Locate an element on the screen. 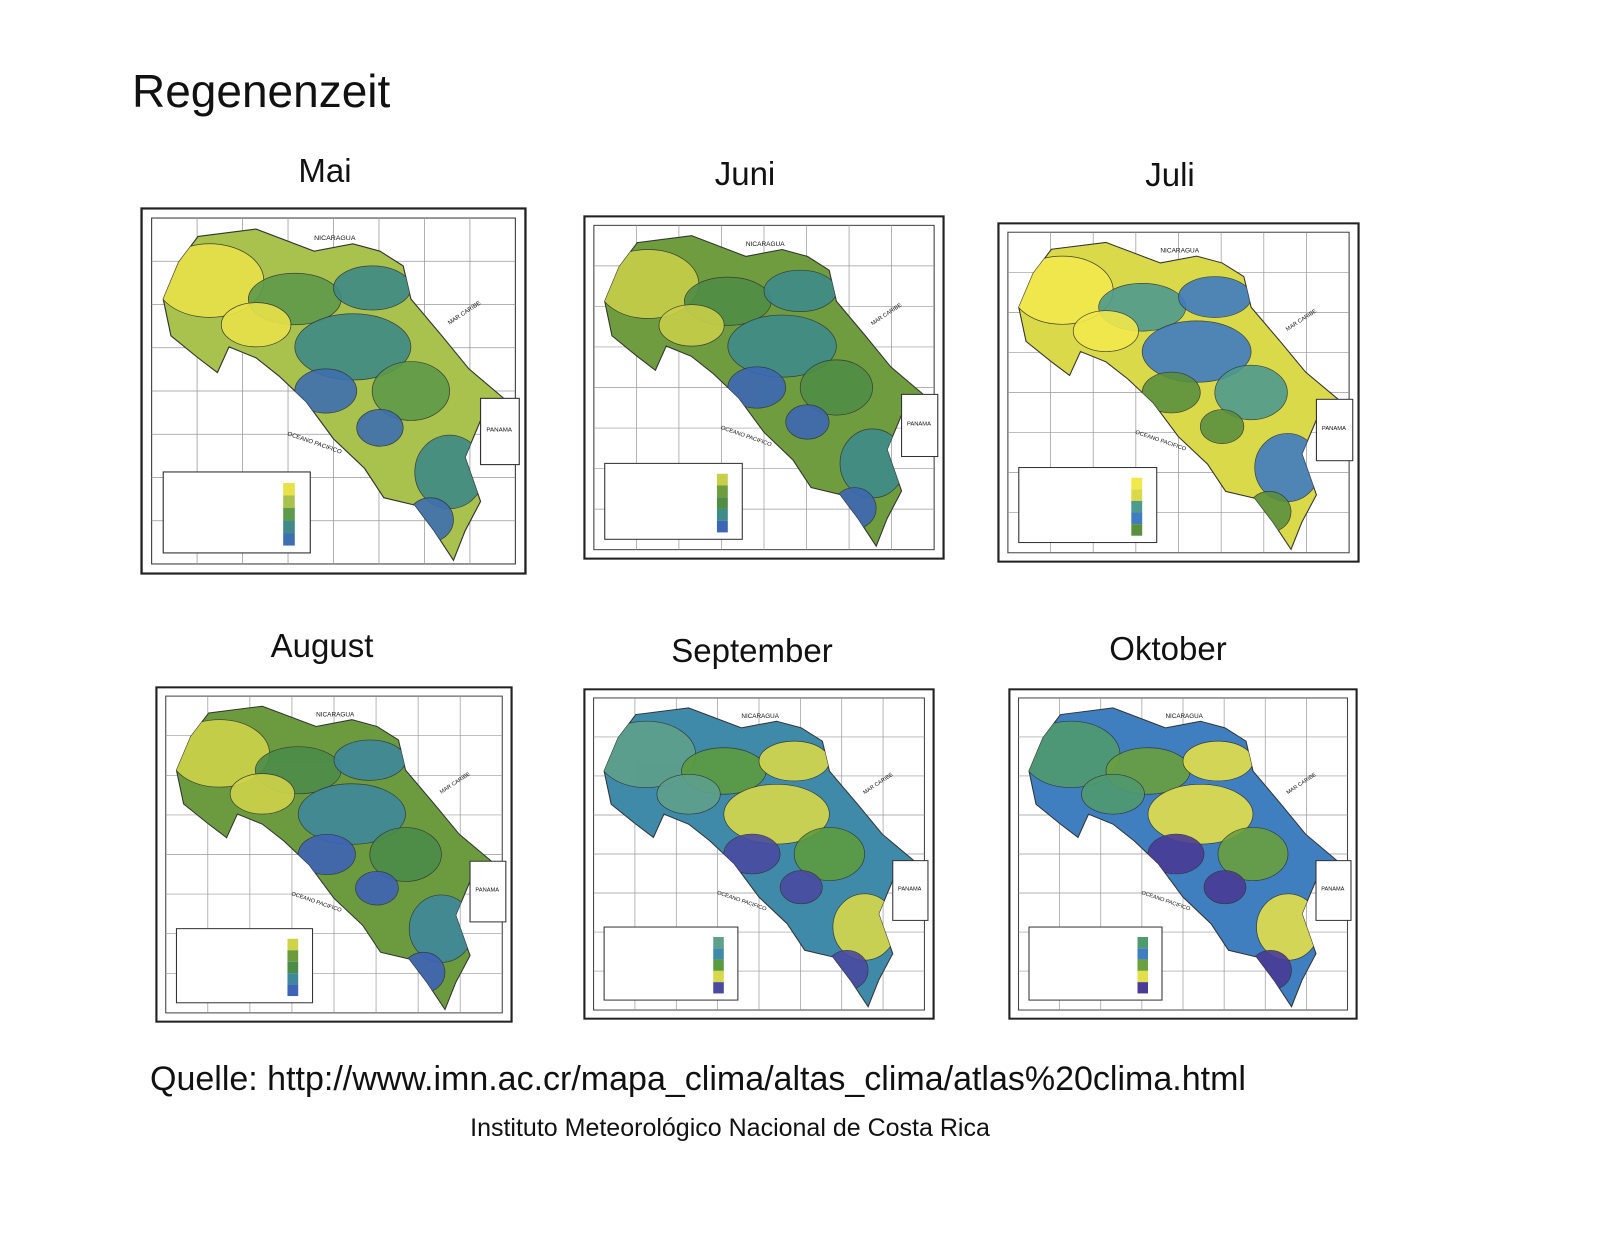 The width and height of the screenshot is (1600, 1241). map-title: Oktober is located at coordinates (1167, 648).